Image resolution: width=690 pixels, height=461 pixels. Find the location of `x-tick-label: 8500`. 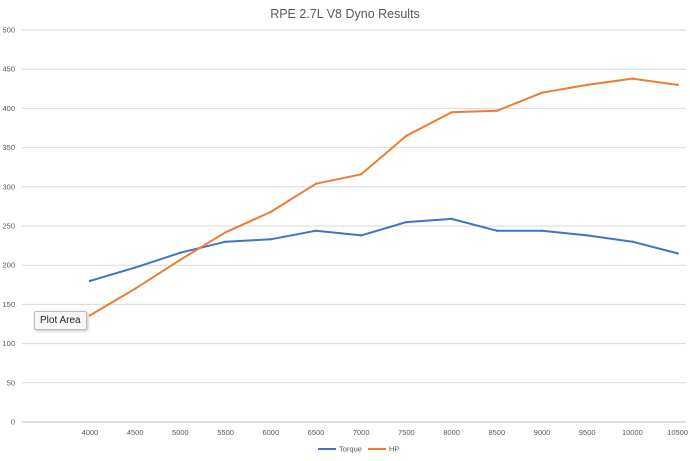

x-tick-label: 8500 is located at coordinates (496, 432).